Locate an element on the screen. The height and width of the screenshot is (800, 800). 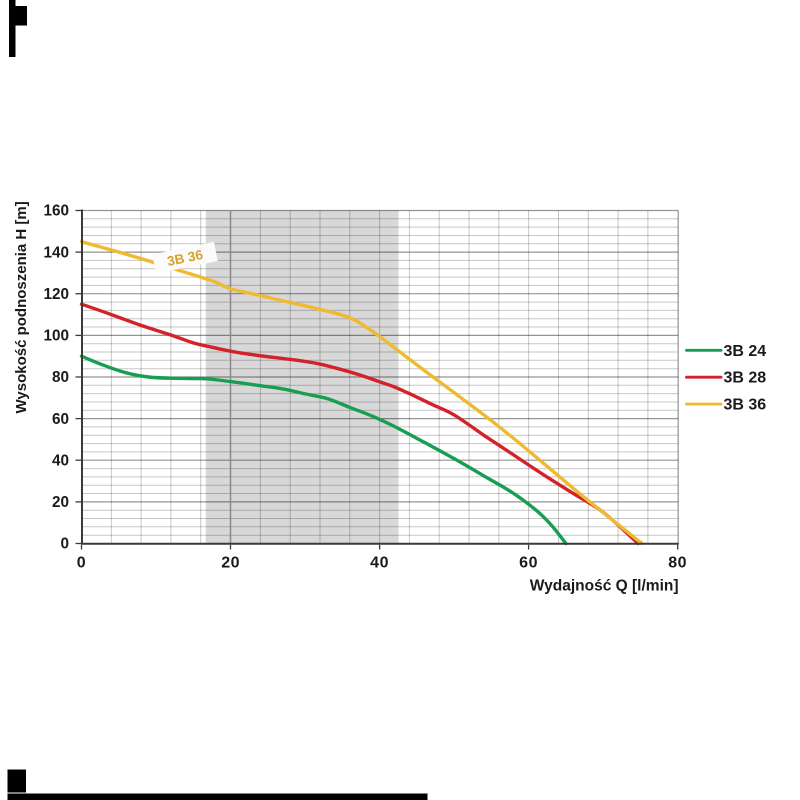
svg-text: Wydajność Q [l/min] is located at coordinates (604, 586).